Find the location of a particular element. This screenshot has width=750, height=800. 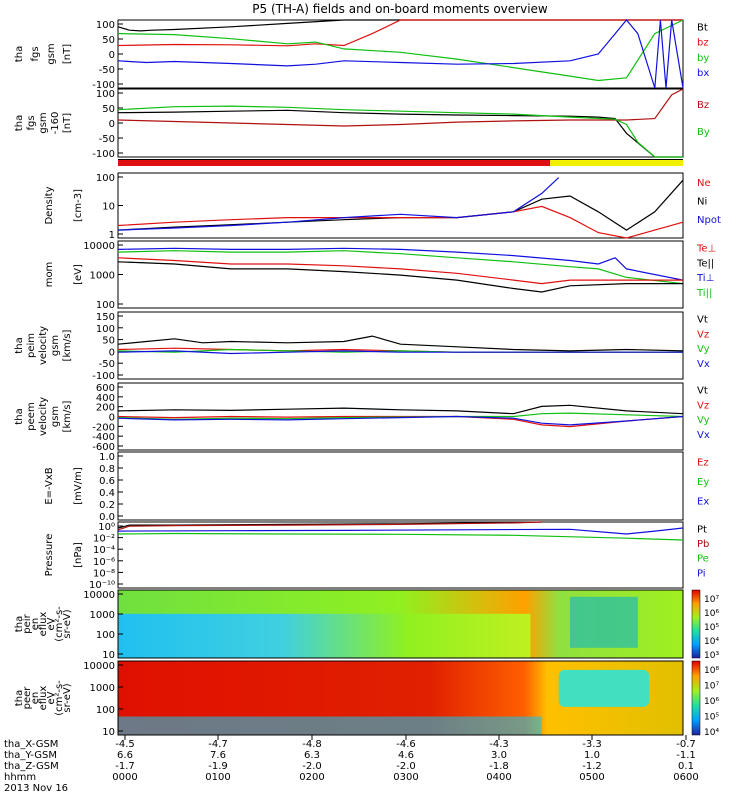

legend-entry: Bz is located at coordinates (703, 105).